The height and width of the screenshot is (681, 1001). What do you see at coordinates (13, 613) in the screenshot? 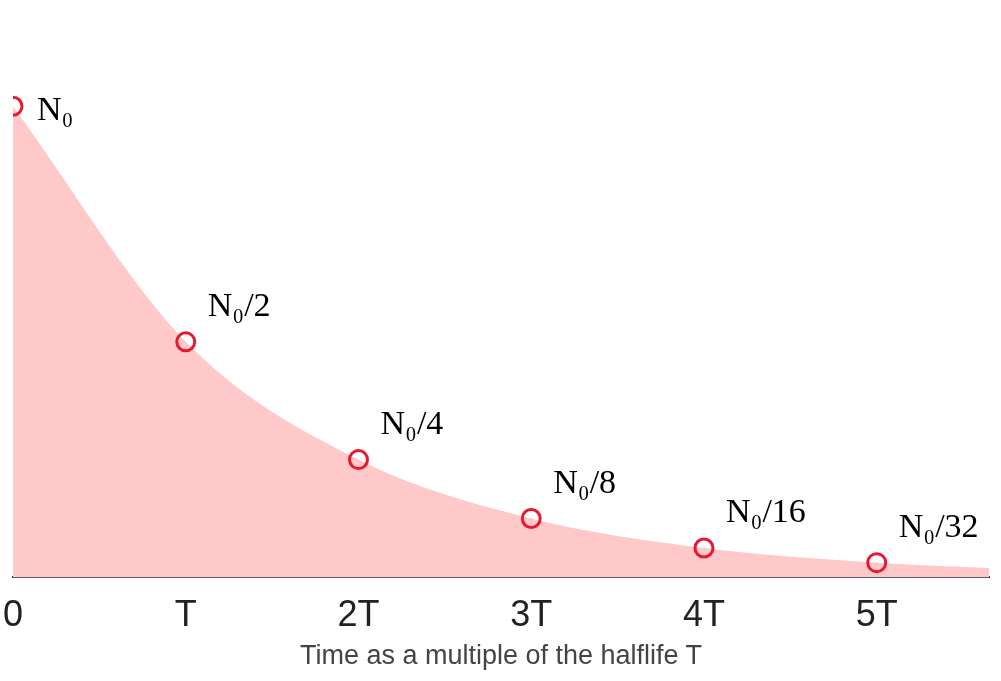
I see `x-tick-label: 0` at bounding box center [13, 613].